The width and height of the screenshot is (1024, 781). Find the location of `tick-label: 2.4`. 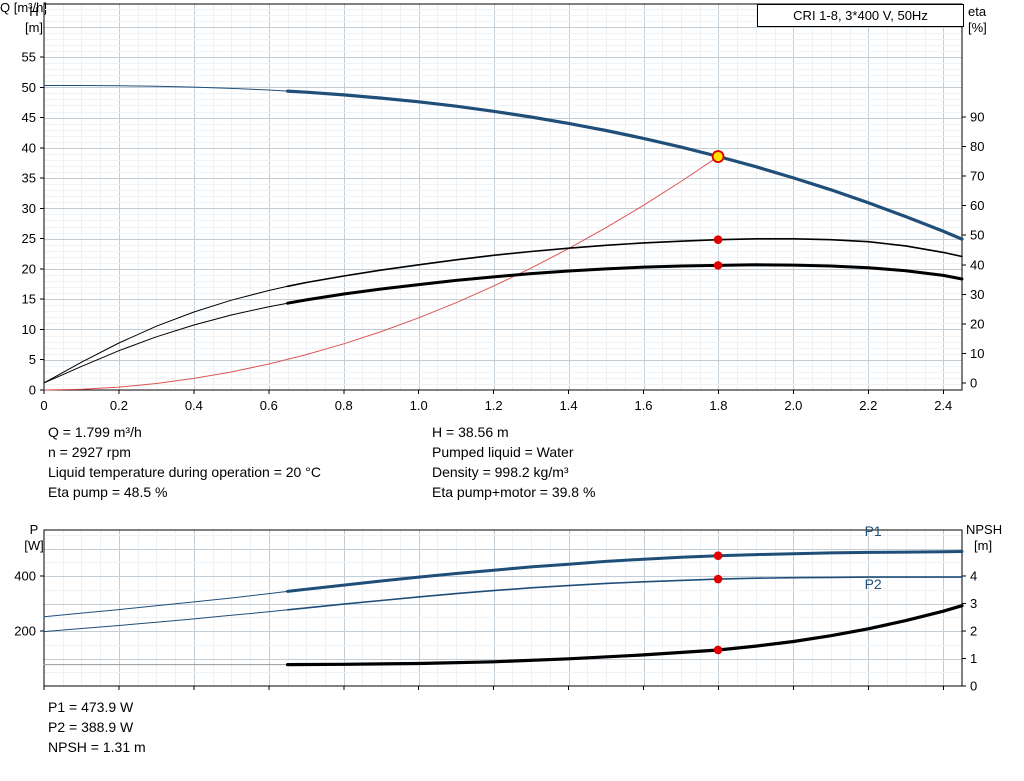

tick-label: 2.4 is located at coordinates (943, 405).